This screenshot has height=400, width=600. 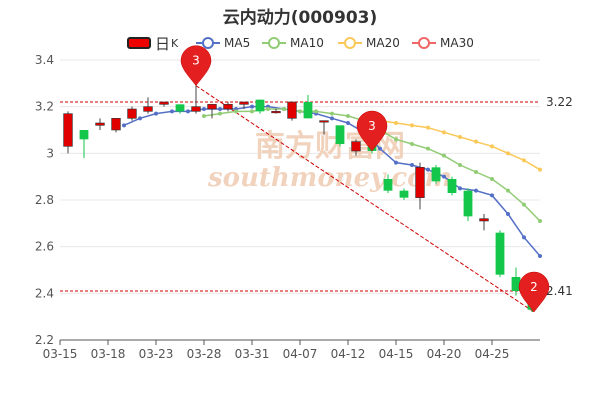 What do you see at coordinates (44, 247) in the screenshot?
I see `y-tick-label: 2.6` at bounding box center [44, 247].